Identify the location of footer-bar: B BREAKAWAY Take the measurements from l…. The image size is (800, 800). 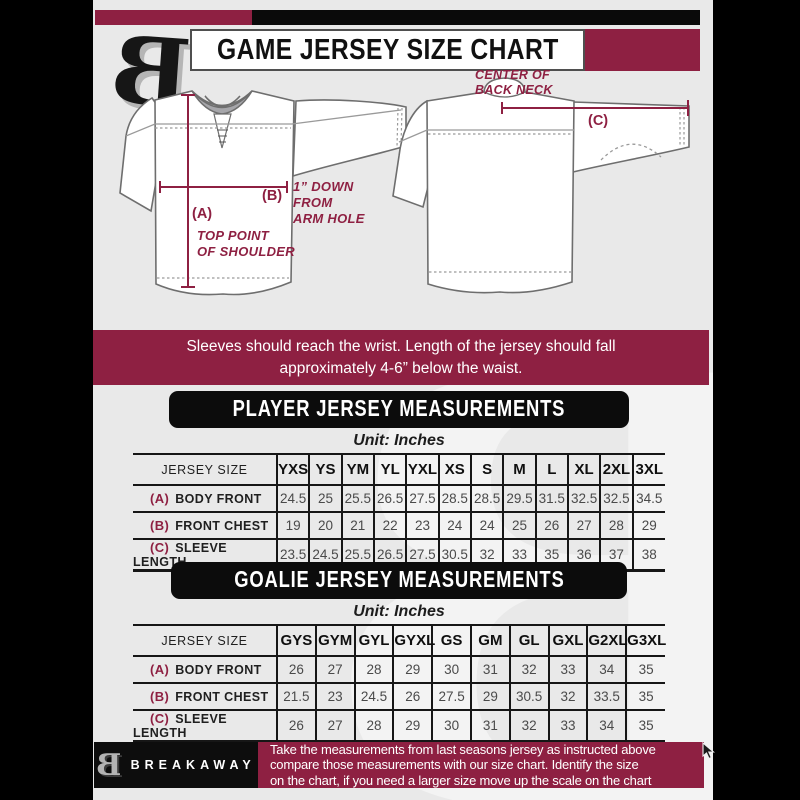
(399, 765).